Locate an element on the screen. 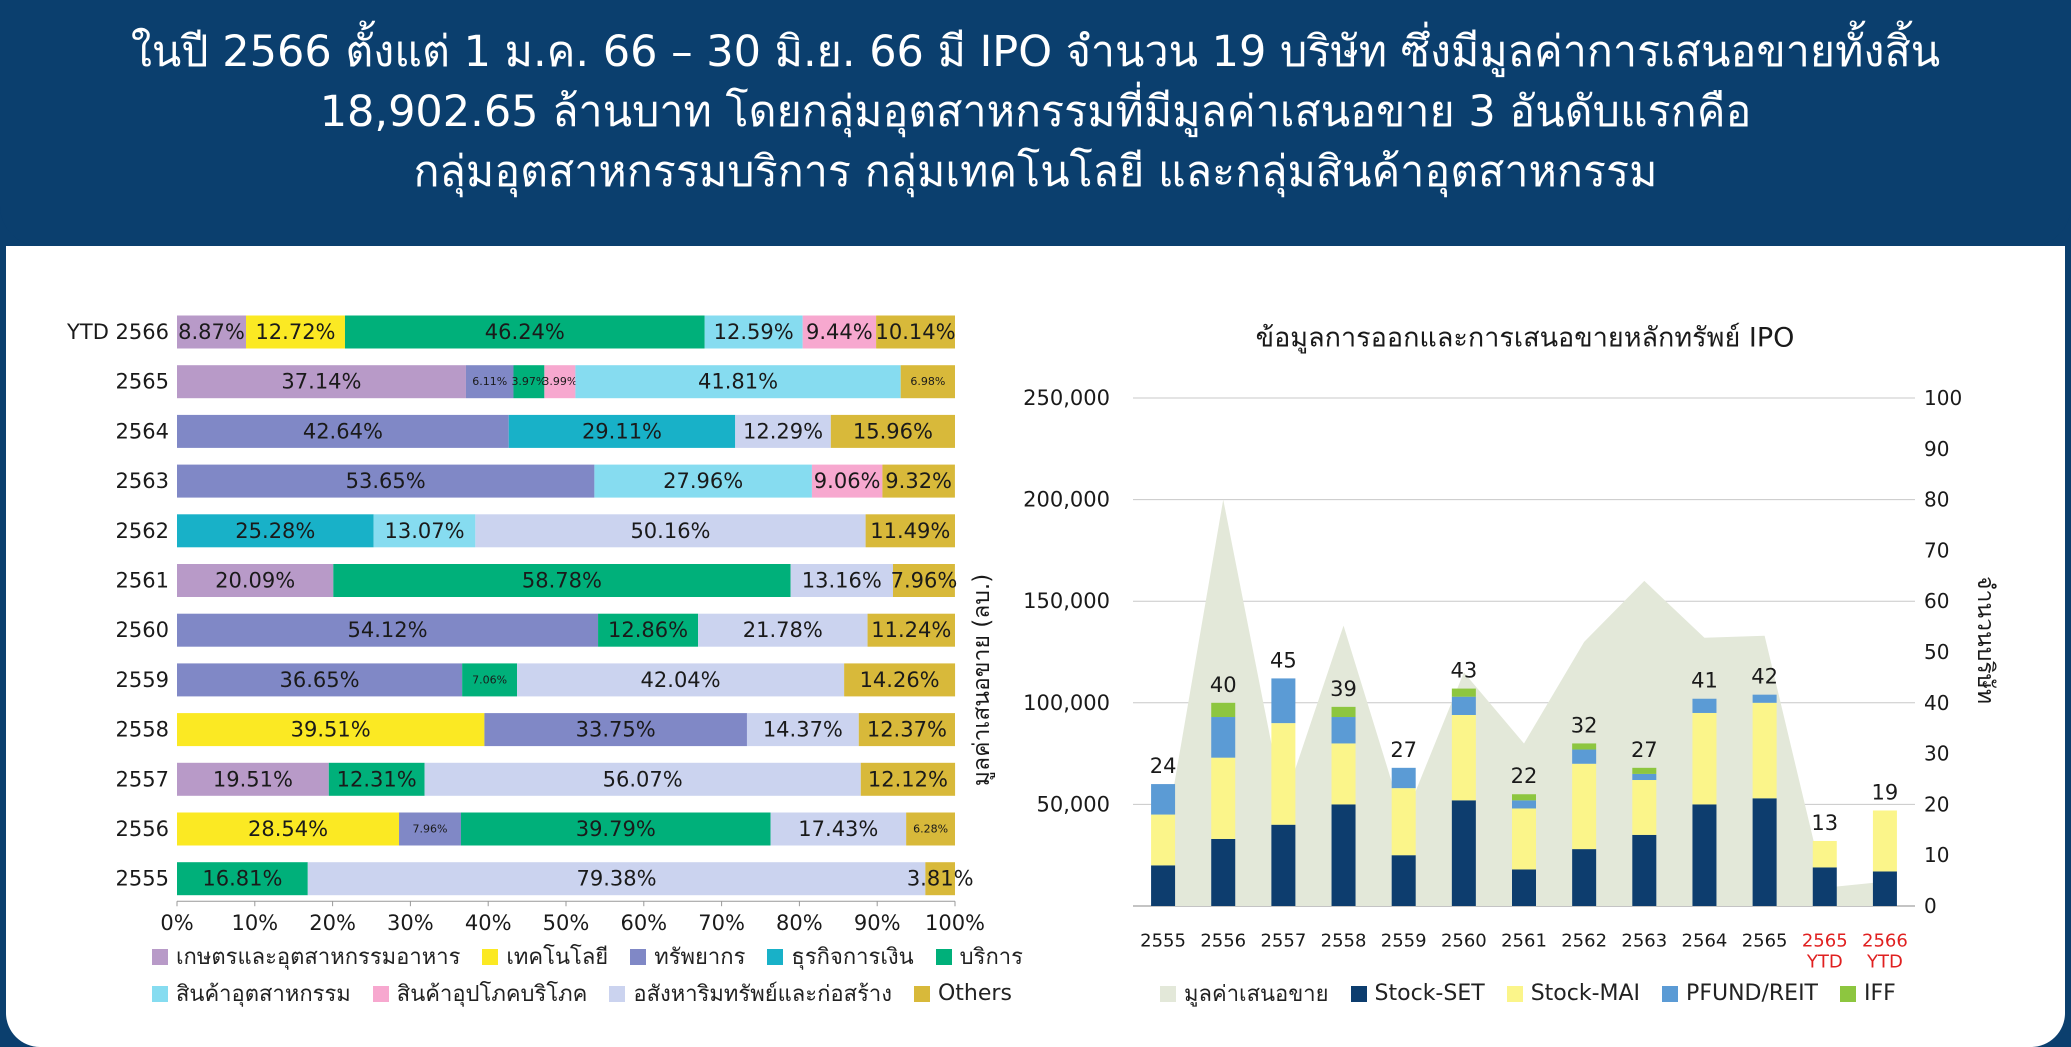 This screenshot has width=2071, height=1047. legend-item-series-2: PFUND/REIT is located at coordinates (1740, 993).